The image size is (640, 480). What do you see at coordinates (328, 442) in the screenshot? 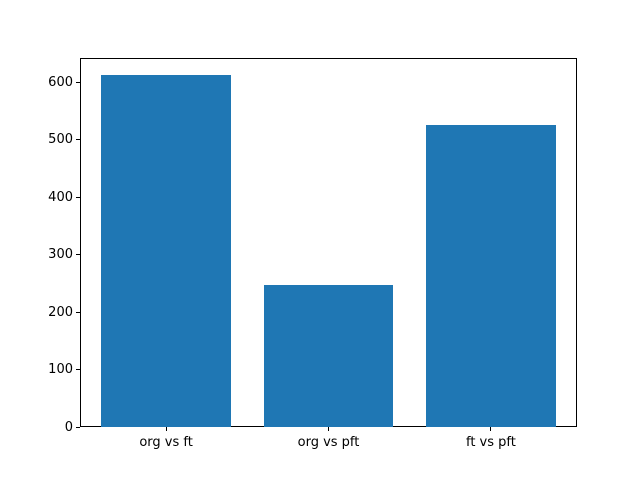
I see `x-tick-label: org vs pft` at bounding box center [328, 442].